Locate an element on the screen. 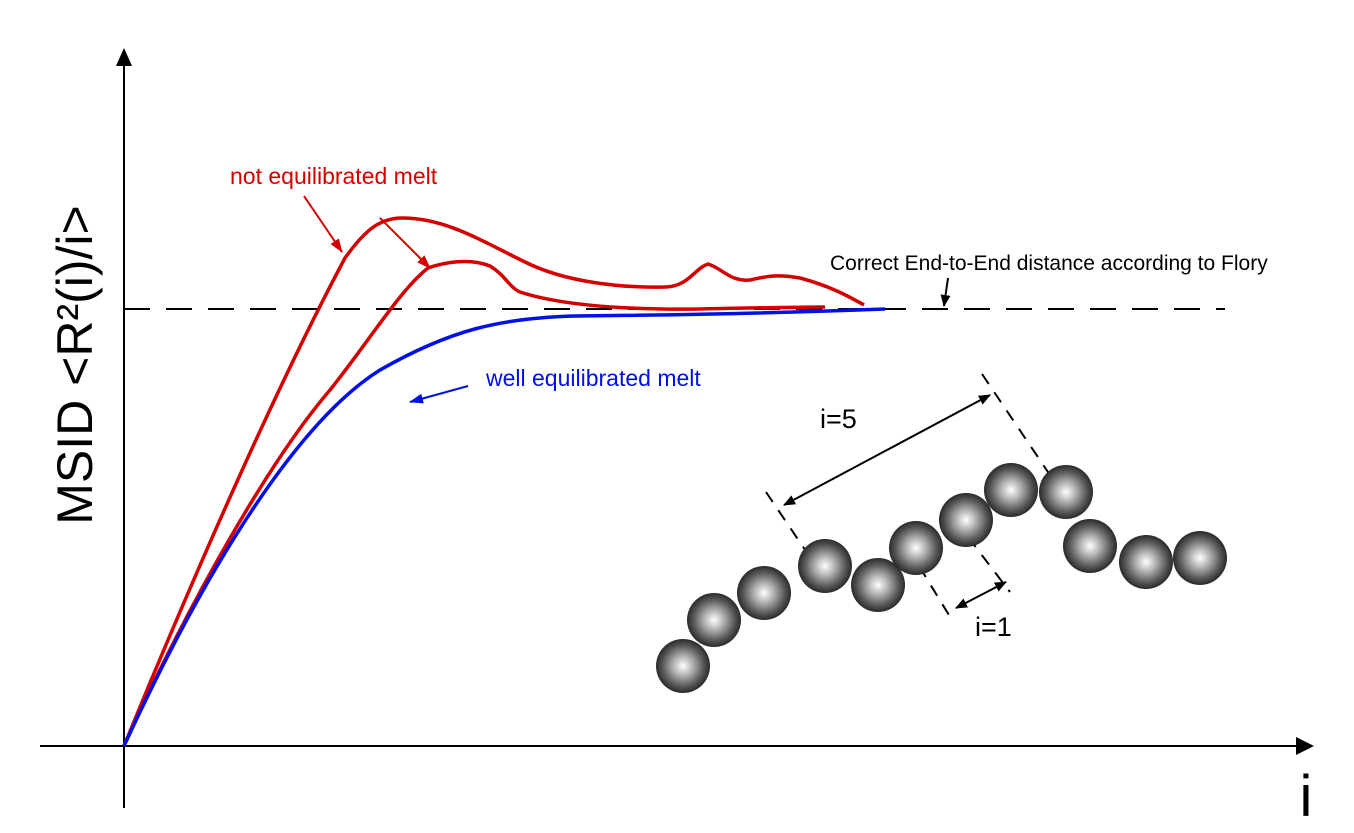 This screenshot has width=1354, height=833. i5-guide-right is located at coordinates (1017, 426).